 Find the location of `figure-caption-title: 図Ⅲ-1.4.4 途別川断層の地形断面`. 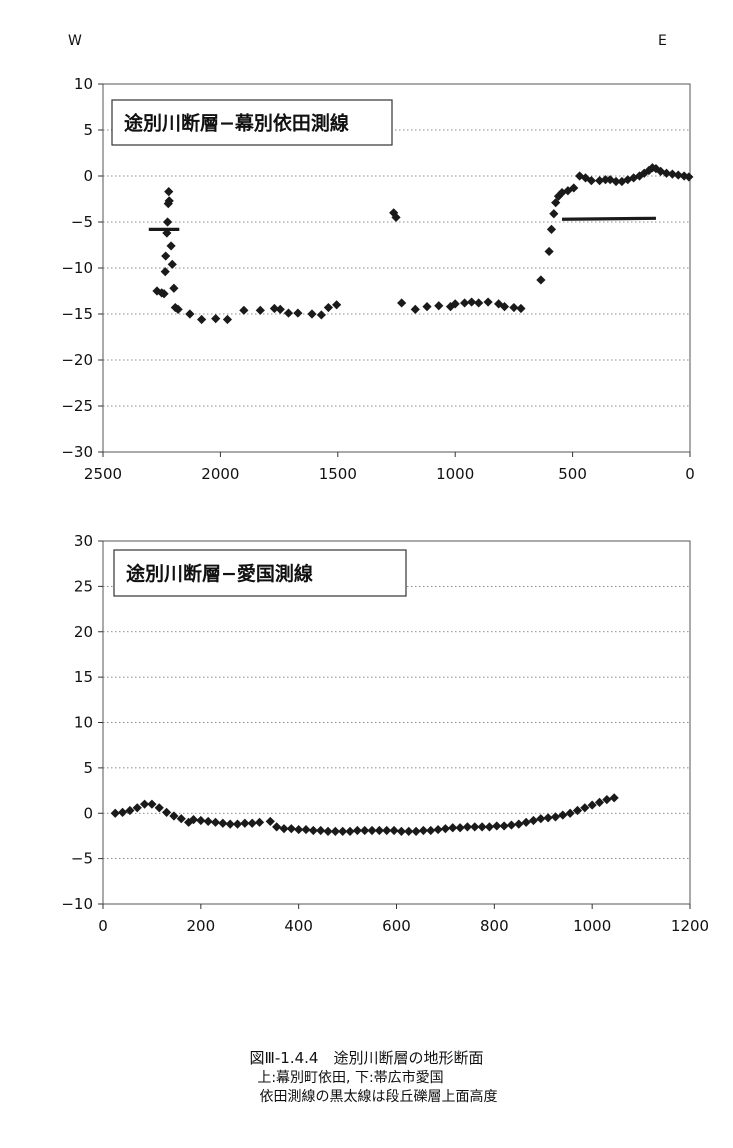

figure-caption-title: 図Ⅲ-1.4.4 途別川断層の地形断面 is located at coordinates (366, 1058).